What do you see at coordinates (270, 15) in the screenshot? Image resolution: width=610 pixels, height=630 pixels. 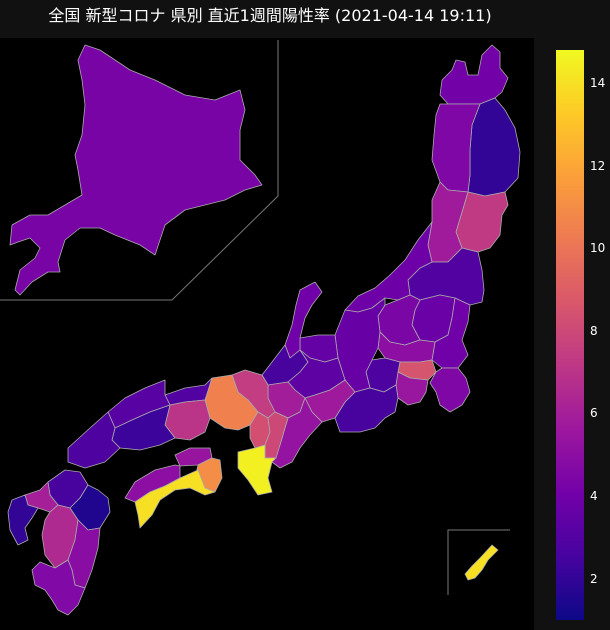 I see `map-title: 全国 新型コロナ 県別 直近1週間陽性率 (2021-04-14 19:11)` at bounding box center [270, 15].